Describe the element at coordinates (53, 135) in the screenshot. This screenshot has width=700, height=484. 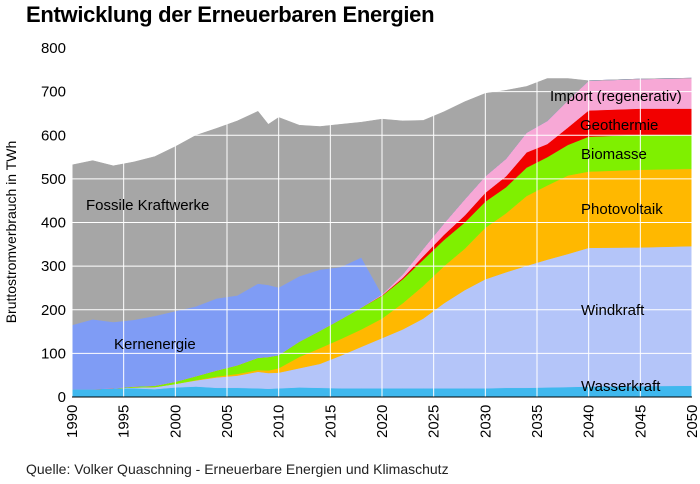
I see `y-tick-label: 600` at that location.